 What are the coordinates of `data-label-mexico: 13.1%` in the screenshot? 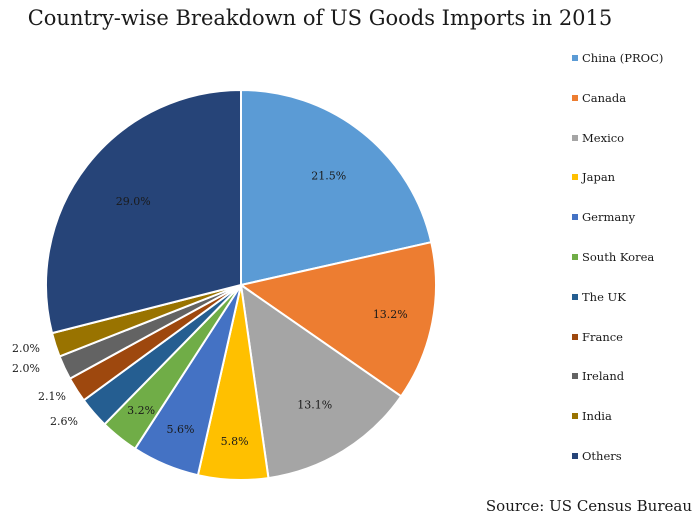 It's located at (314, 405).